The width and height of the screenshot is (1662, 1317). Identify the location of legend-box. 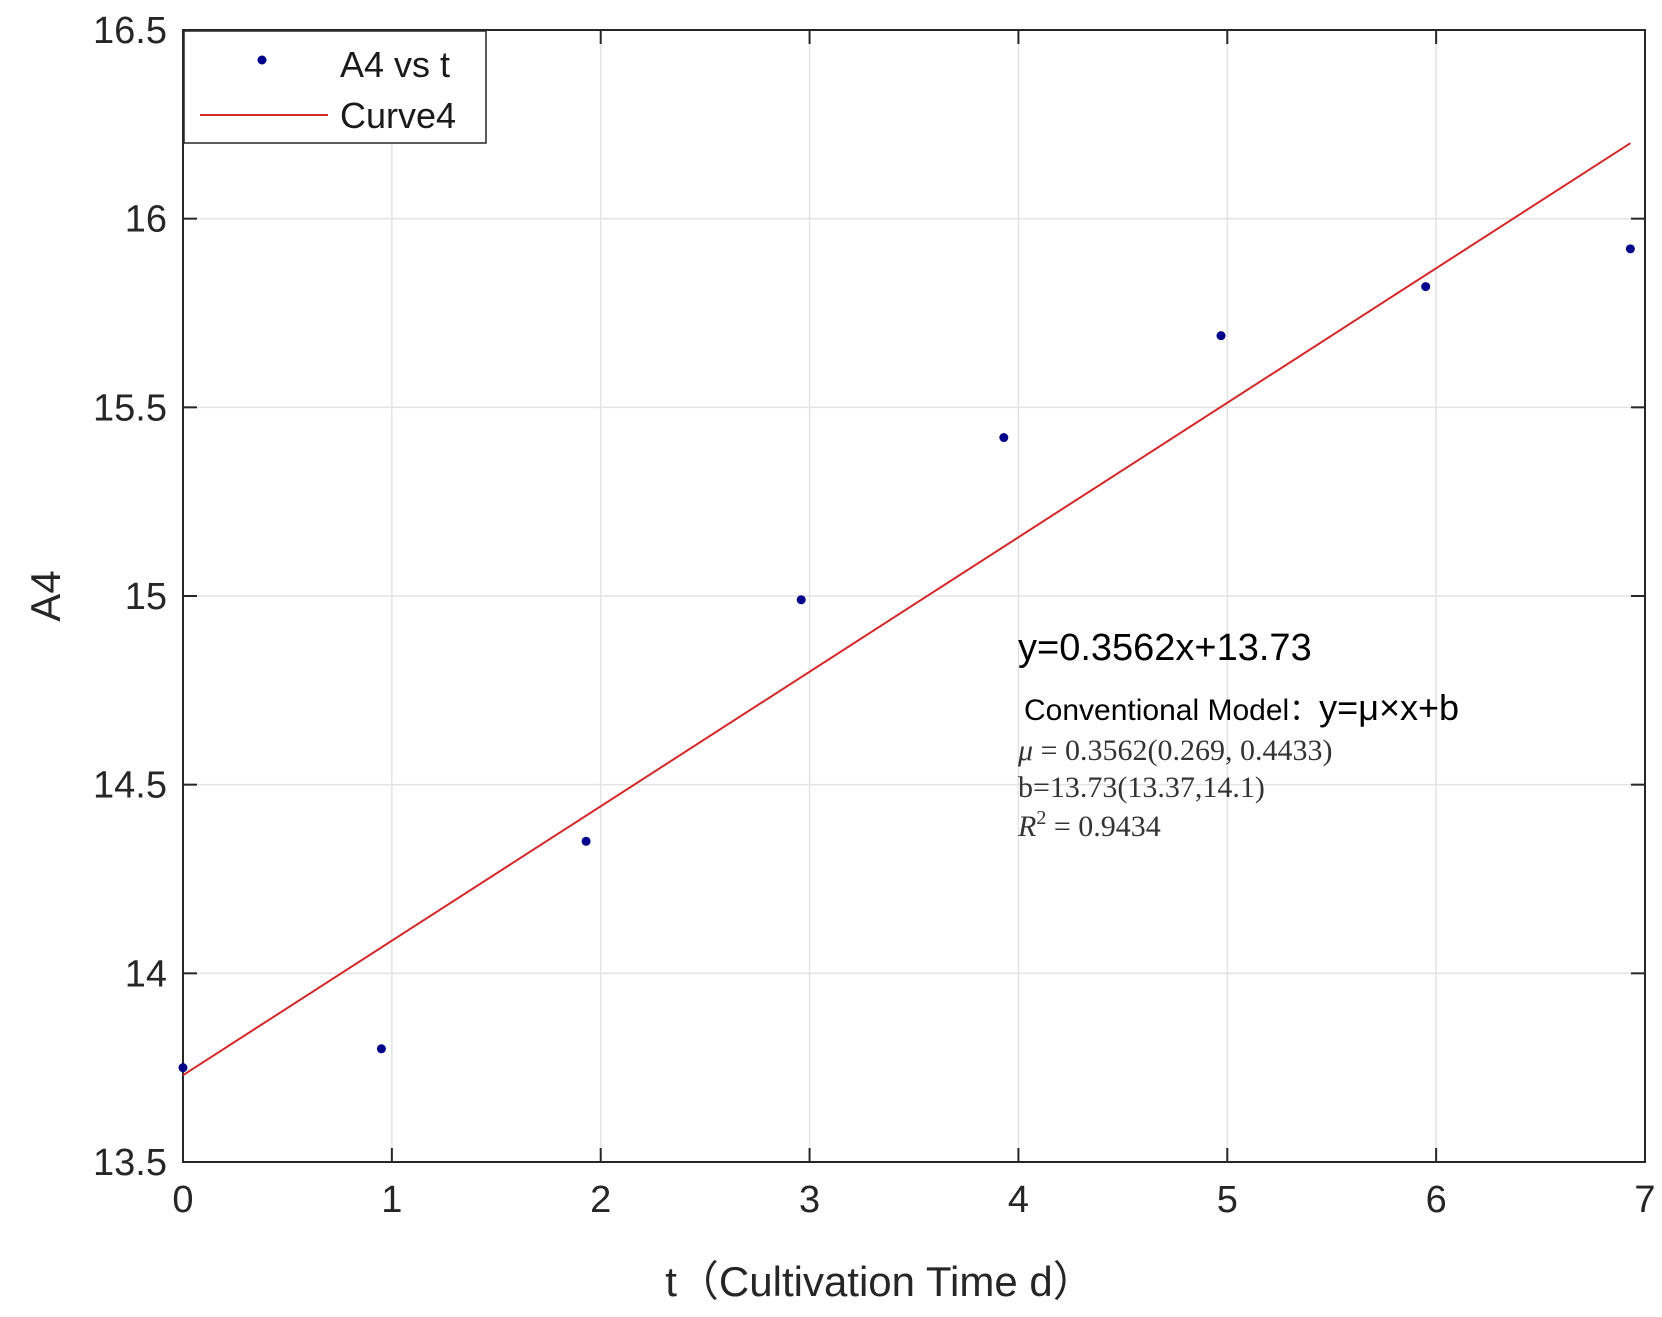
(335, 87).